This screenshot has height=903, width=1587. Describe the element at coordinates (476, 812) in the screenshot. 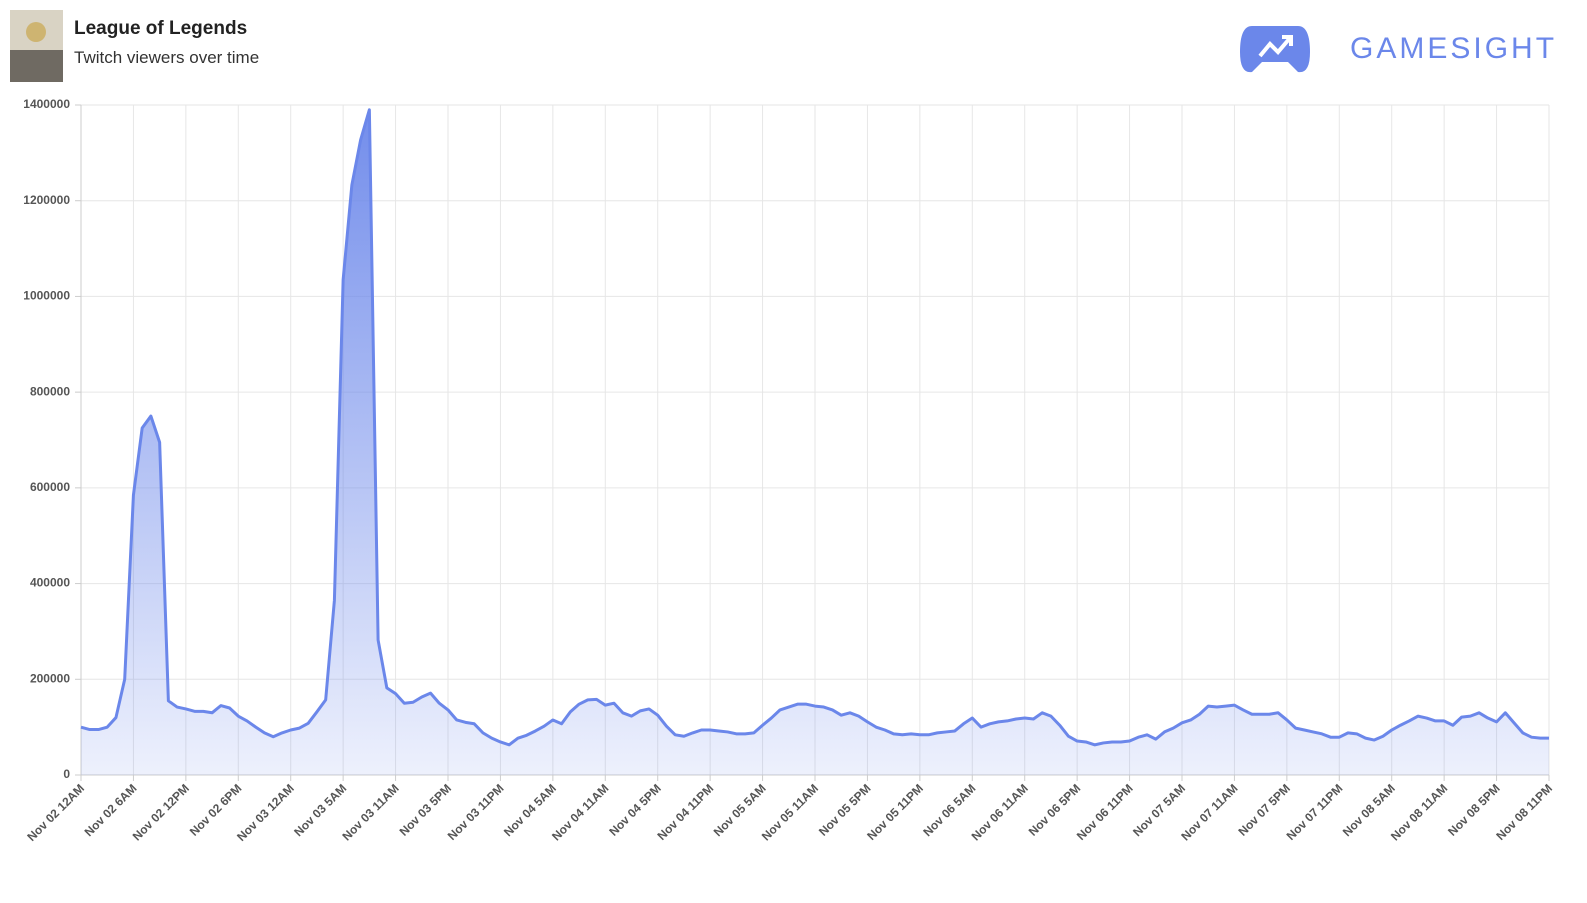

I see `x-tick-label: Nov 03 11PM` at that location.